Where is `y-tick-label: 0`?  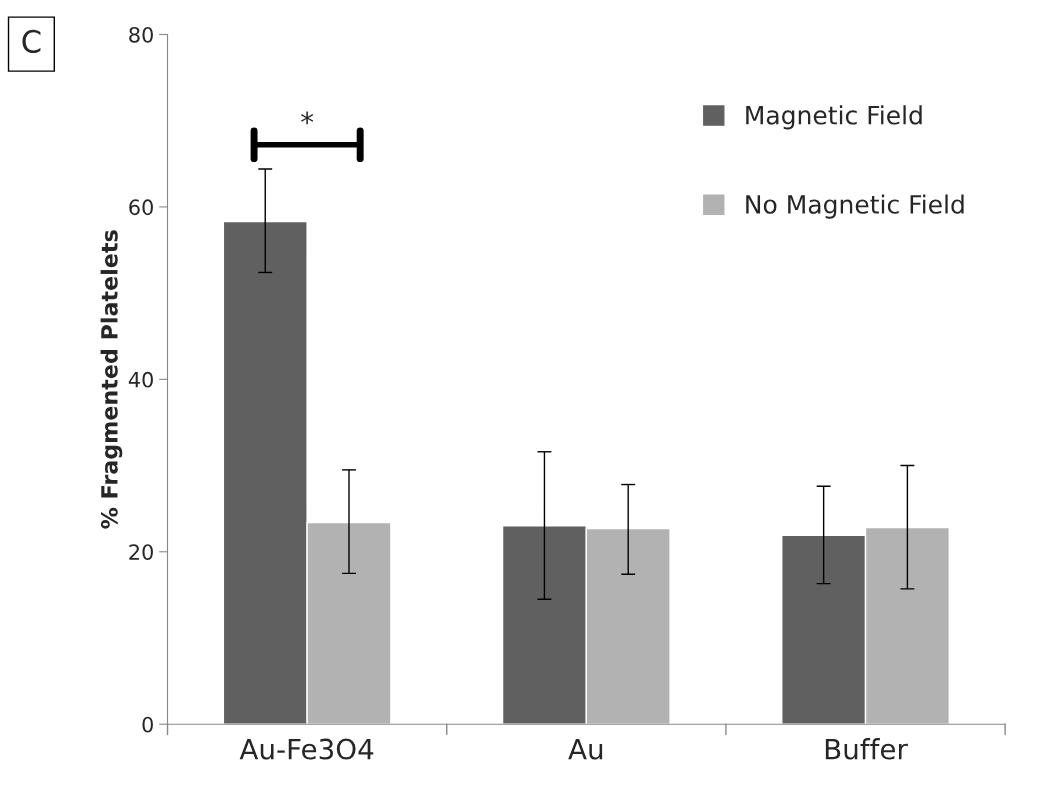
y-tick-label: 0 is located at coordinates (147, 724).